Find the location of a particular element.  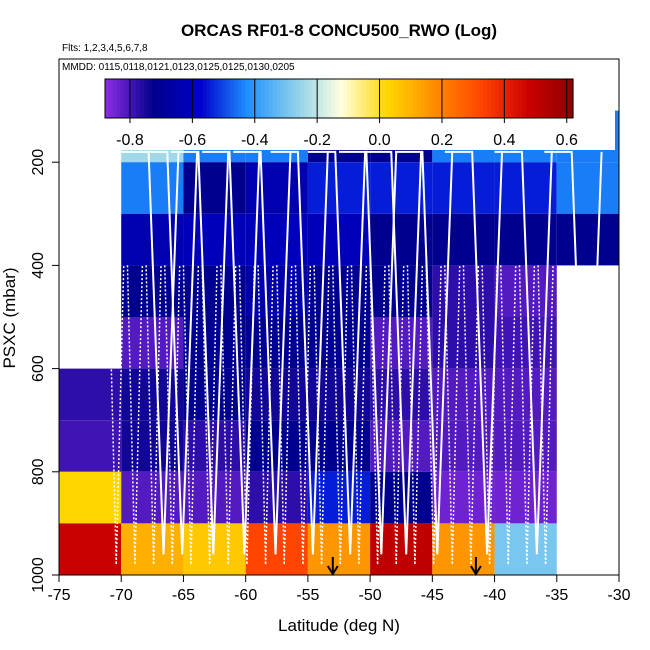

colorbar-tick-label: -0.2 is located at coordinates (317, 140).